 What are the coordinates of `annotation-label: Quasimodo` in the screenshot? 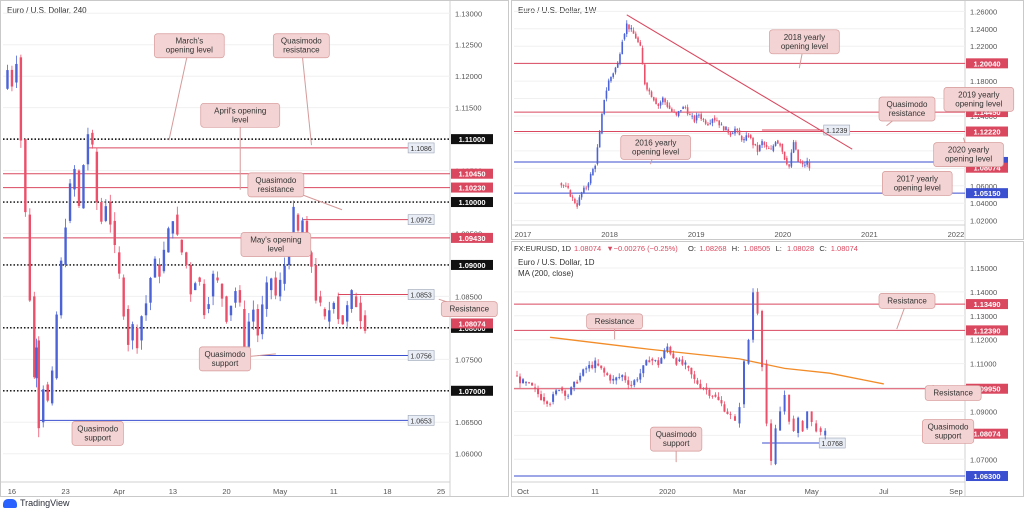 It's located at (97, 428).